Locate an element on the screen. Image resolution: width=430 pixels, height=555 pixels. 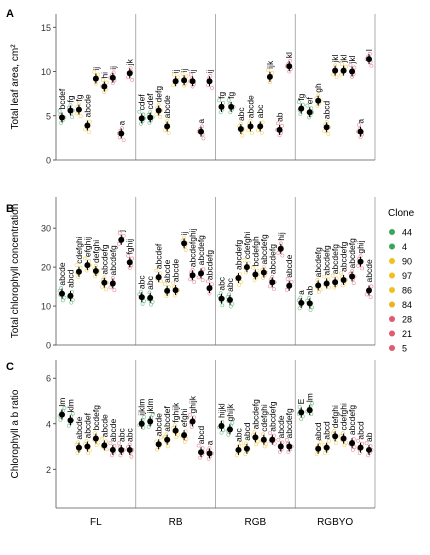
letter-label: gh is located at coordinates (318, 88).